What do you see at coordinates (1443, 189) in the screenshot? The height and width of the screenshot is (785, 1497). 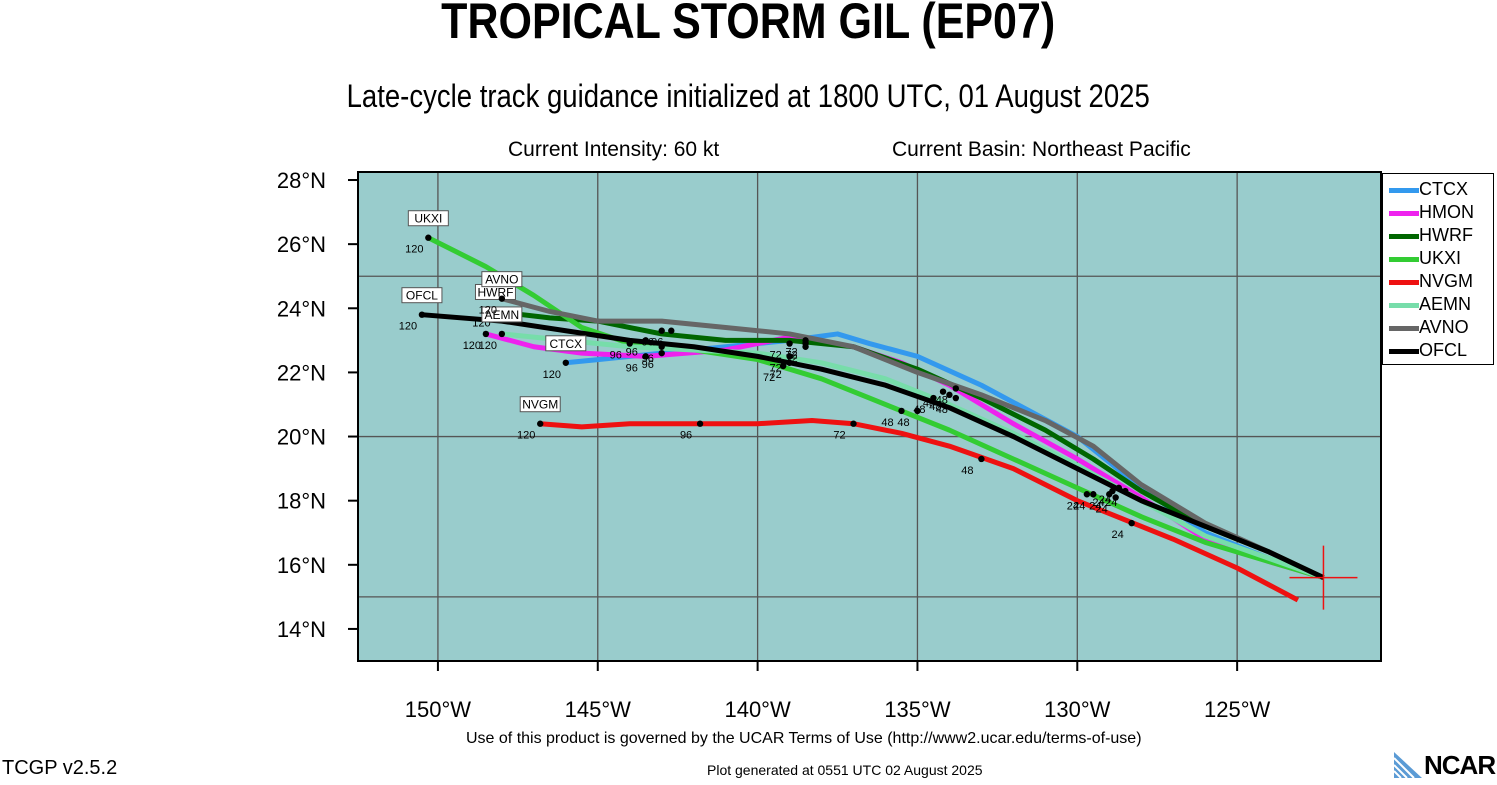 I see `legend-label: CTCX` at bounding box center [1443, 189].